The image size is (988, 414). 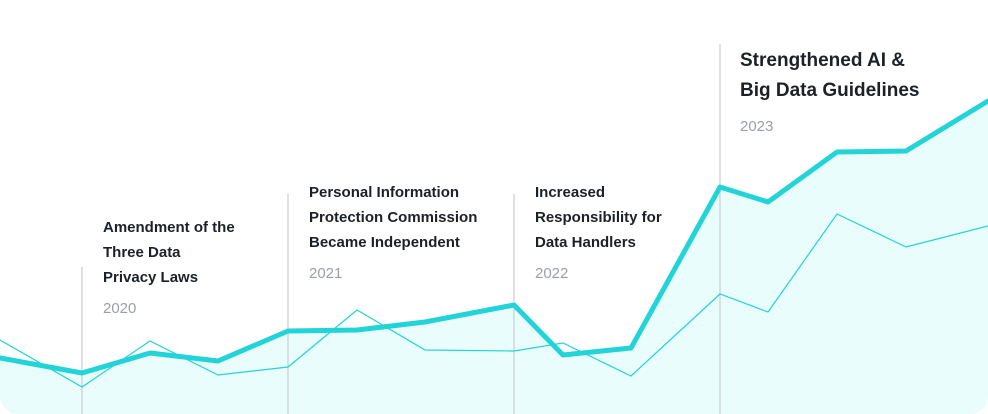 I want to click on milestone-year: 2020, so click(x=120, y=308).